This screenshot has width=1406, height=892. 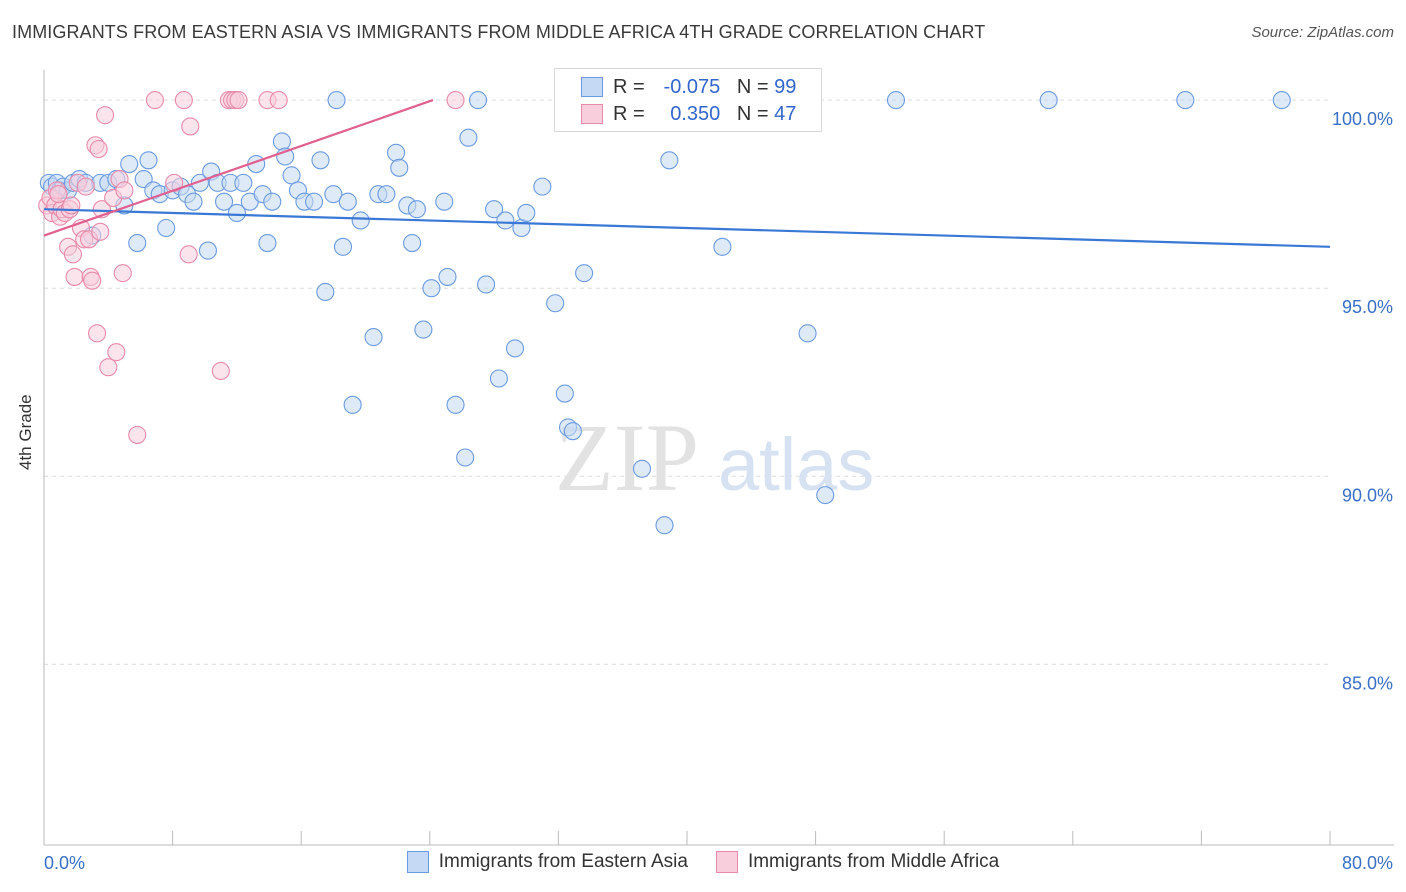 I want to click on y-tick-labels: 100.0% 95.0% 90.0% 85.0%, so click(x=1362, y=401).